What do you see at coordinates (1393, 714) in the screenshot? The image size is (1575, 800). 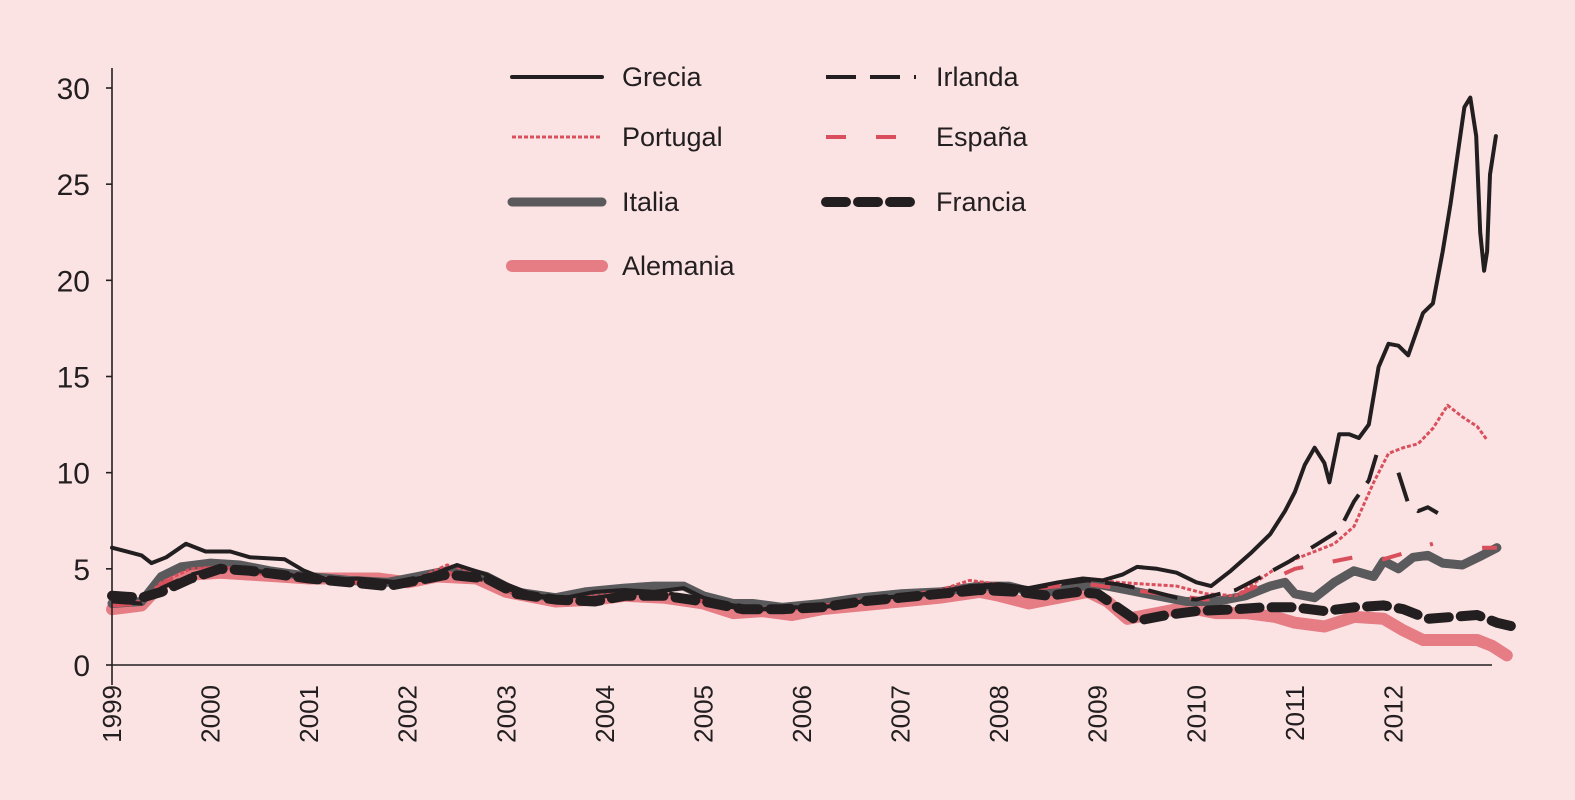 I see `x-tick-label: 2012` at bounding box center [1393, 714].